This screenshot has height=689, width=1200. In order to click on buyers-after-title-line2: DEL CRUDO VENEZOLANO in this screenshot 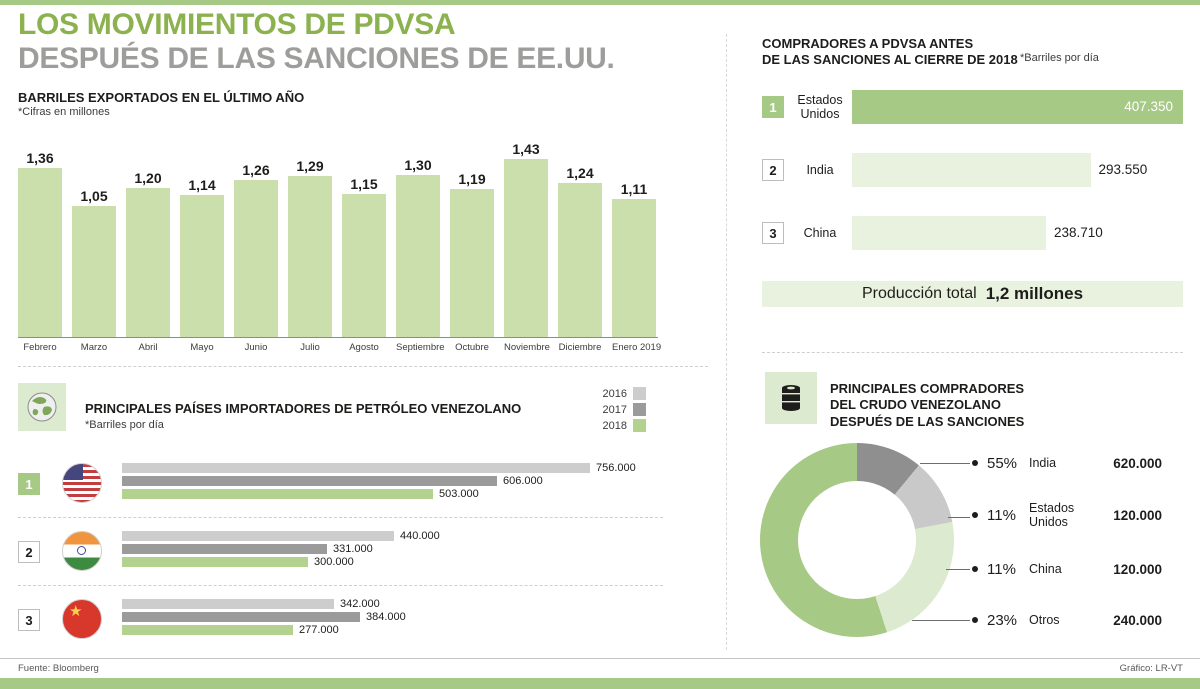, I will do `click(915, 405)`.